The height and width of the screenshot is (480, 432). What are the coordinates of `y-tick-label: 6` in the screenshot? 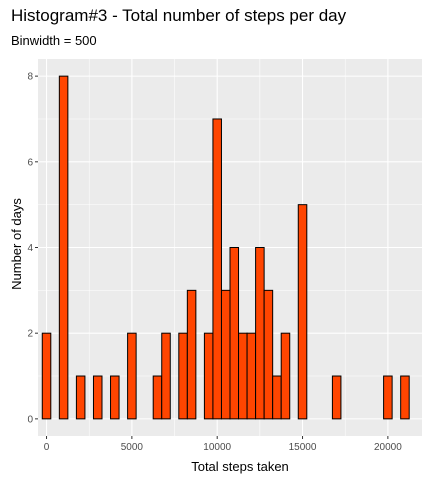 It's located at (30, 162).